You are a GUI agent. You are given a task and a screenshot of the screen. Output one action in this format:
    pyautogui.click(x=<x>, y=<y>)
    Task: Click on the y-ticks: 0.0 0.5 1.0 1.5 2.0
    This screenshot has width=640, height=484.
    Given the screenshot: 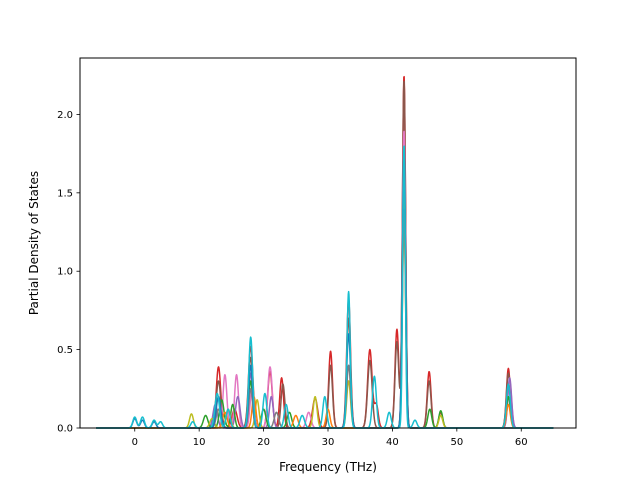 What is the action you would take?
    pyautogui.click(x=68, y=272)
    